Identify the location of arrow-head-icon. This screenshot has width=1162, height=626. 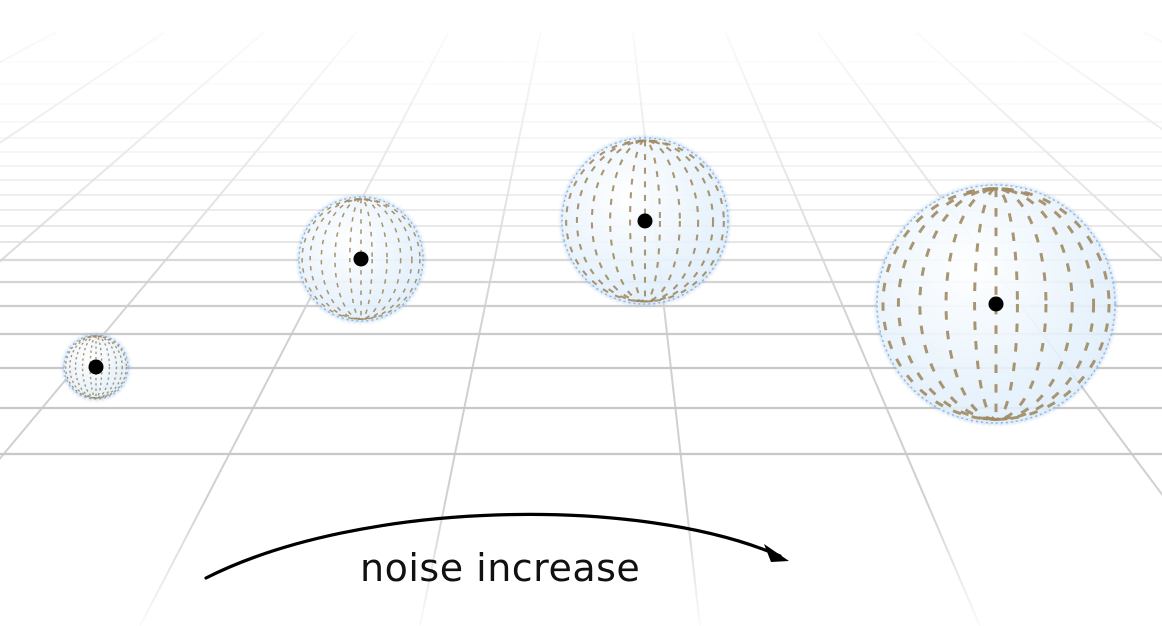
(776, 553).